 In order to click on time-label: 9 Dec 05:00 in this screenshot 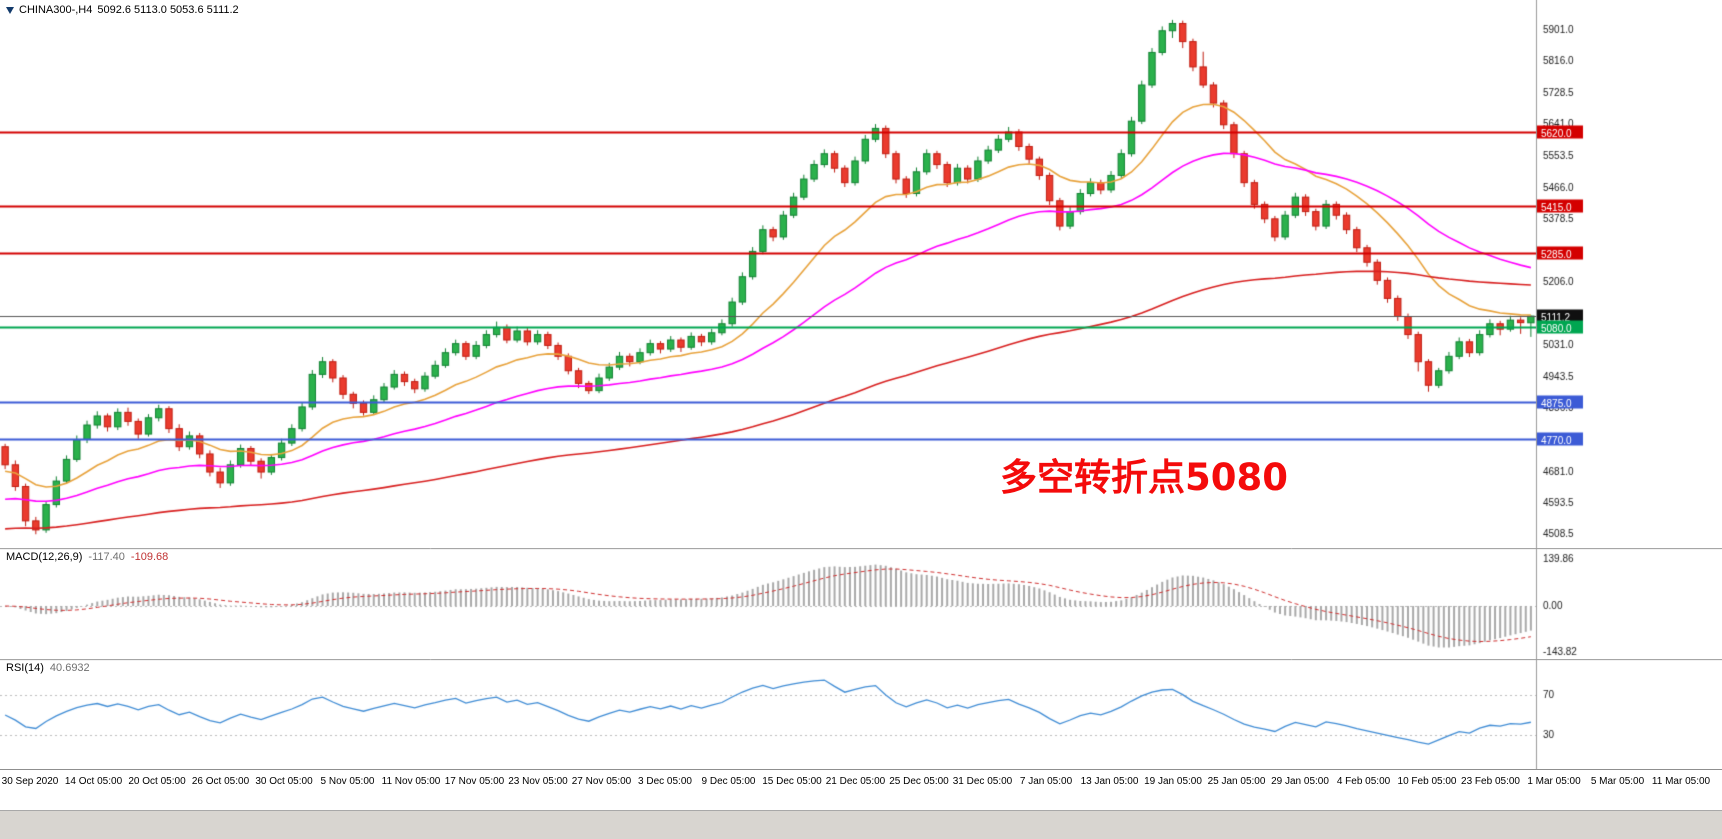, I will do `click(728, 781)`.